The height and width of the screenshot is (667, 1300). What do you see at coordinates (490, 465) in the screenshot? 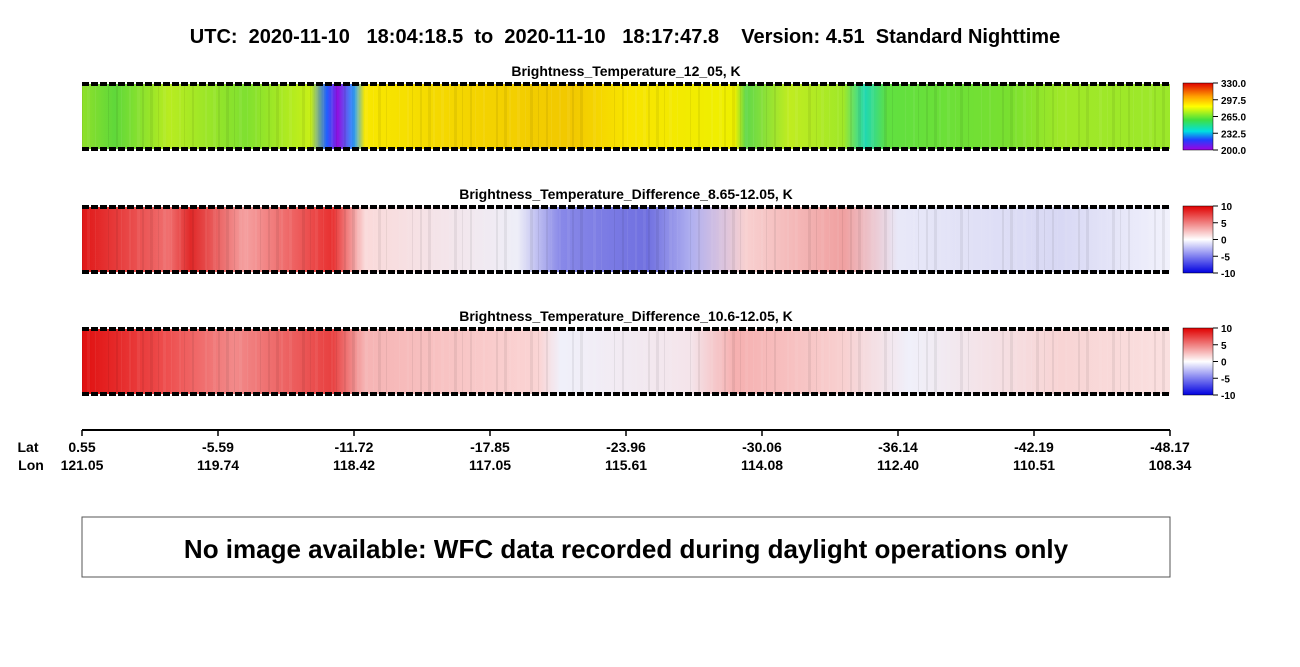
I see `lon-tick-label: 117.05` at bounding box center [490, 465].